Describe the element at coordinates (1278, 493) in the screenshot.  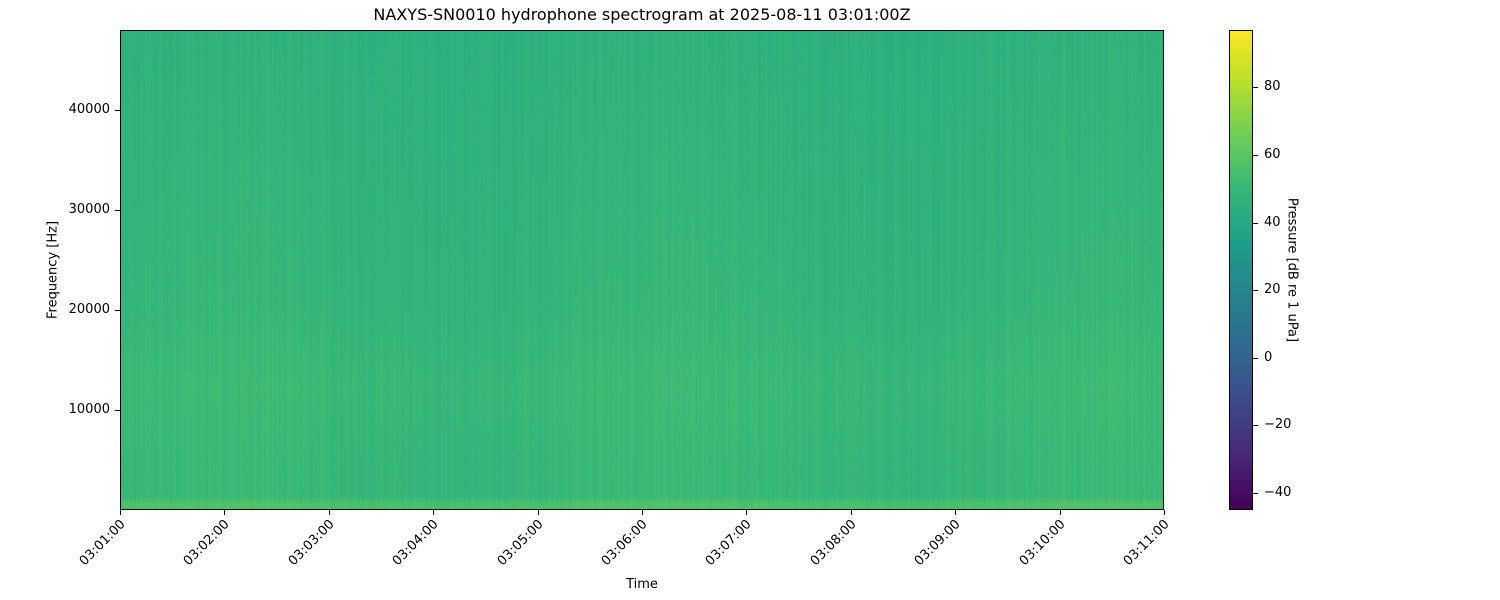
I see `colorbar-tick-label: −40` at that location.